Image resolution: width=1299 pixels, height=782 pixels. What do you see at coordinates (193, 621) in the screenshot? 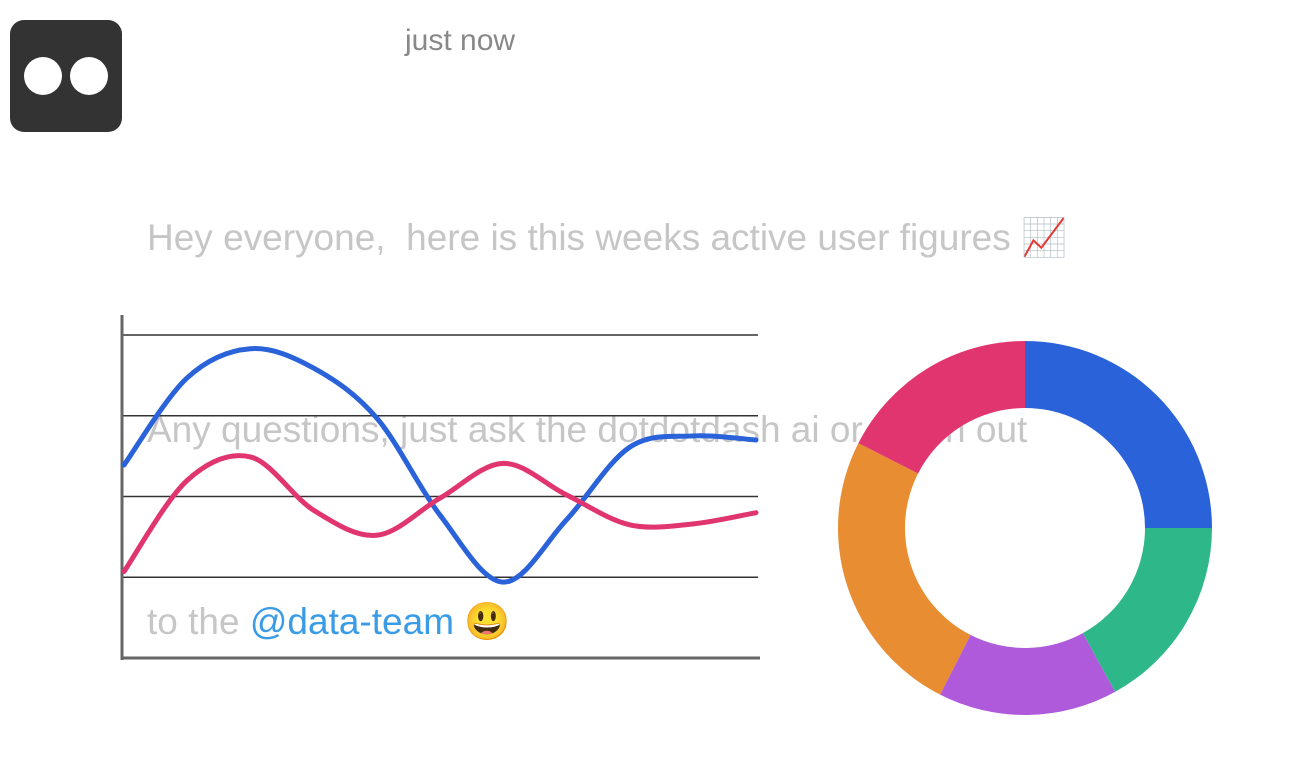
I see `message-line: to the` at bounding box center [193, 621].